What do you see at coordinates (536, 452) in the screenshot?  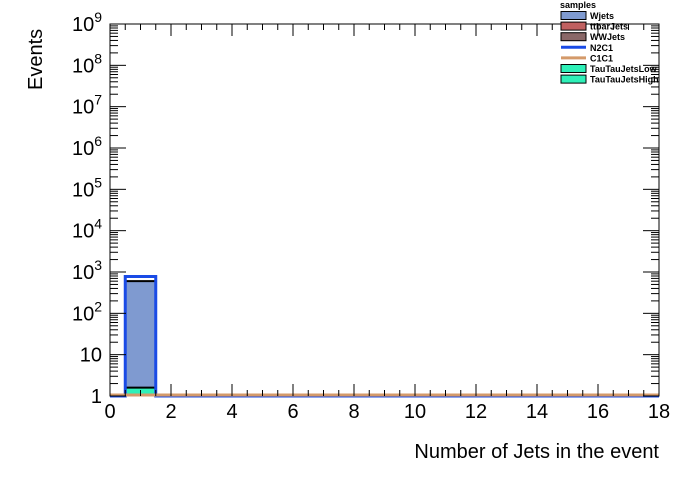 I see `x-axis-title: Number of Jets in the event` at bounding box center [536, 452].